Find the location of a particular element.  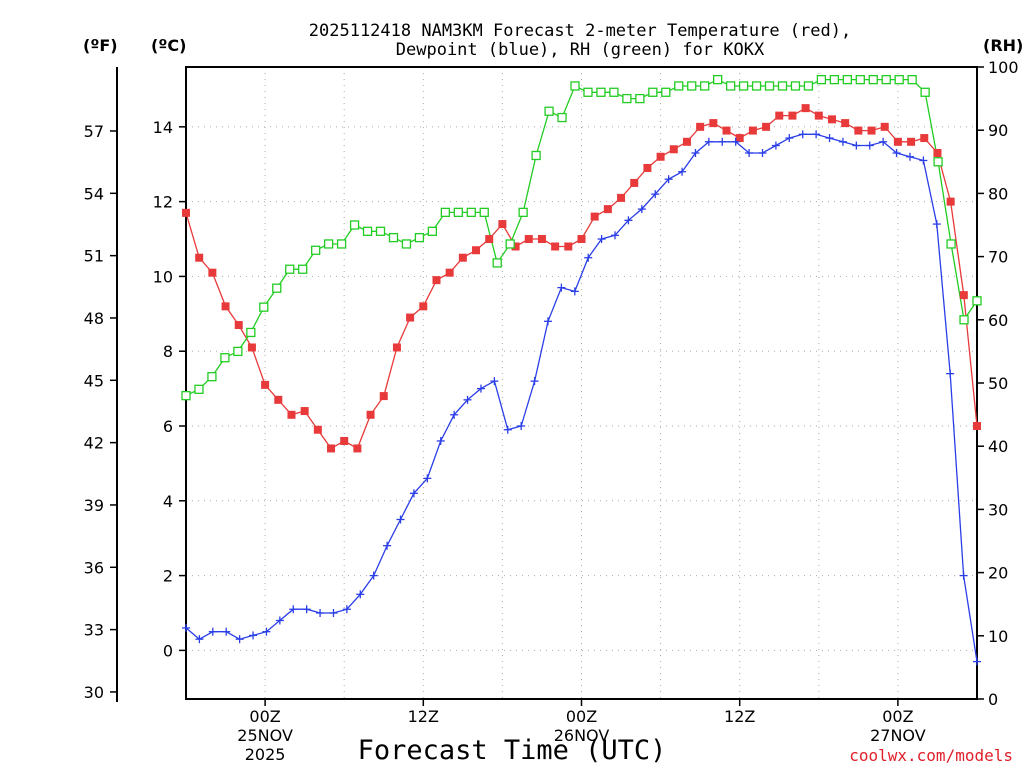

celsius-tick-label: 14 is located at coordinates (163, 127).